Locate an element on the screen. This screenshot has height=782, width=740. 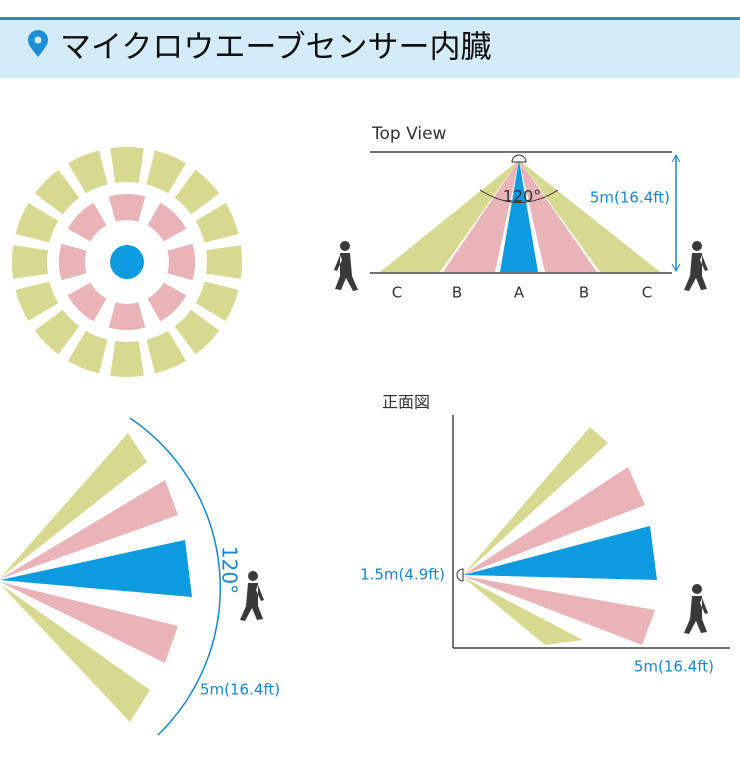
front-view-title: 正面図 is located at coordinates (406, 402).